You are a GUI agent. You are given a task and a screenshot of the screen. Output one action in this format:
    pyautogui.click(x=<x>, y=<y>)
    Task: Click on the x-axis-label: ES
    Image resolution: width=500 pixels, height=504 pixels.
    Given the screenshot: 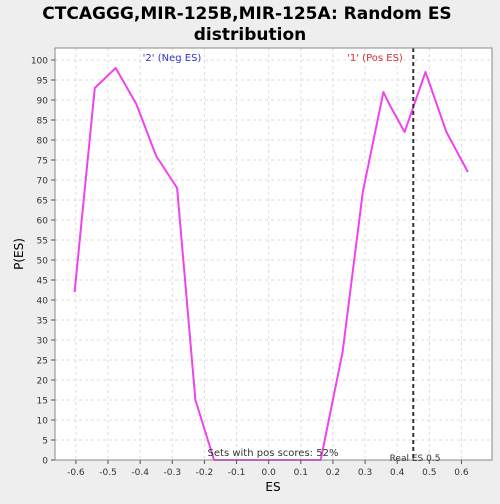 What is the action you would take?
    pyautogui.click(x=272, y=487)
    